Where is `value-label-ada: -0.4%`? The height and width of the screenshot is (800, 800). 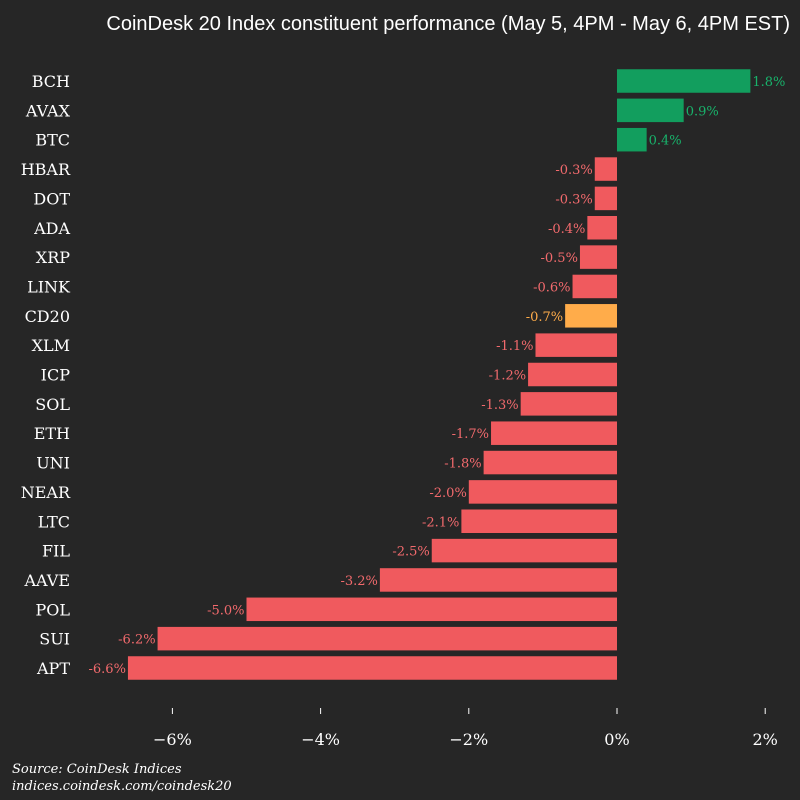 value-label-ada: -0.4% is located at coordinates (566, 229).